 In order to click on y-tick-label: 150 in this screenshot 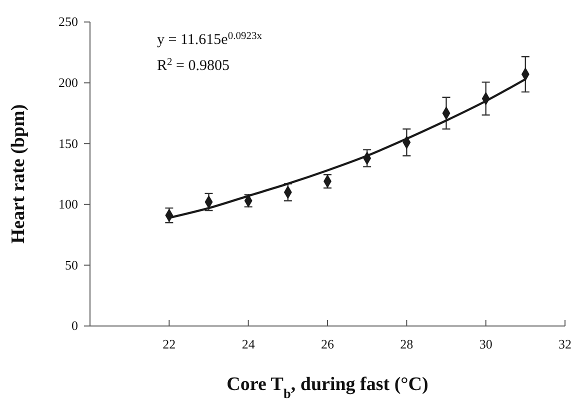, I will do `click(68, 143)`.